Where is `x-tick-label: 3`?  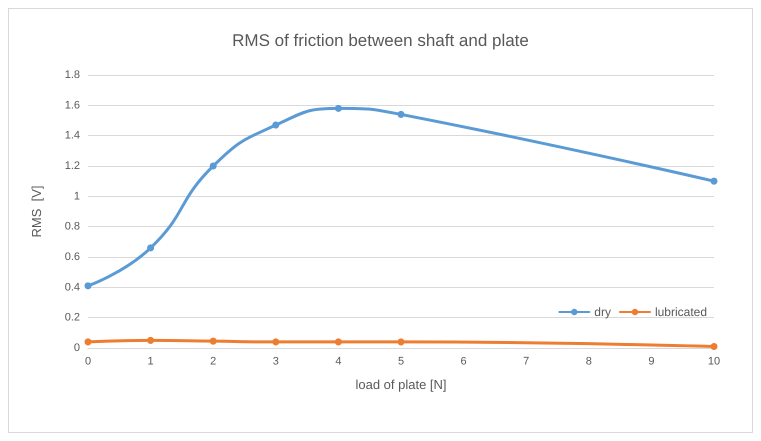 x-tick-label: 3 is located at coordinates (275, 362).